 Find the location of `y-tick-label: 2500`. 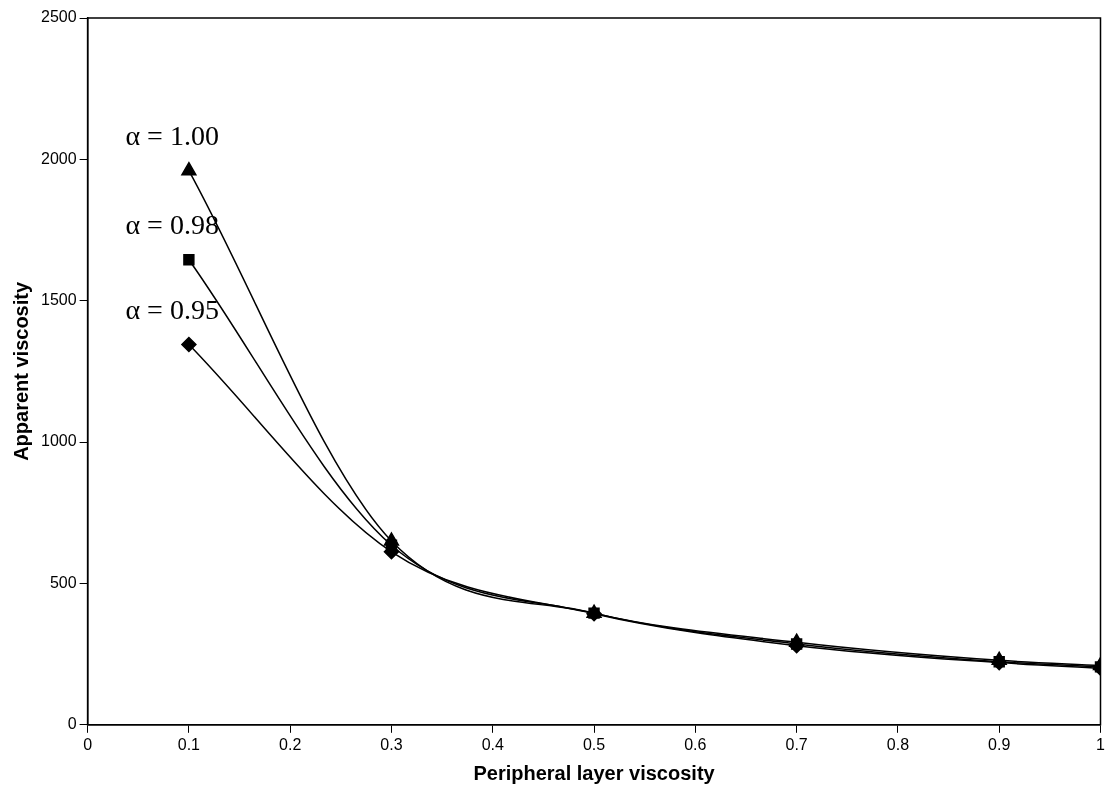

y-tick-label: 2500 is located at coordinates (59, 17).